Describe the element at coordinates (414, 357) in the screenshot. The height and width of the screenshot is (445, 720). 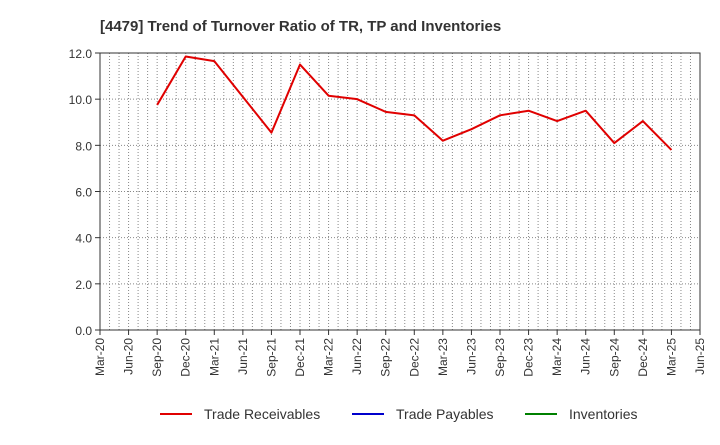
I see `x-tick-label: Dec-22` at that location.